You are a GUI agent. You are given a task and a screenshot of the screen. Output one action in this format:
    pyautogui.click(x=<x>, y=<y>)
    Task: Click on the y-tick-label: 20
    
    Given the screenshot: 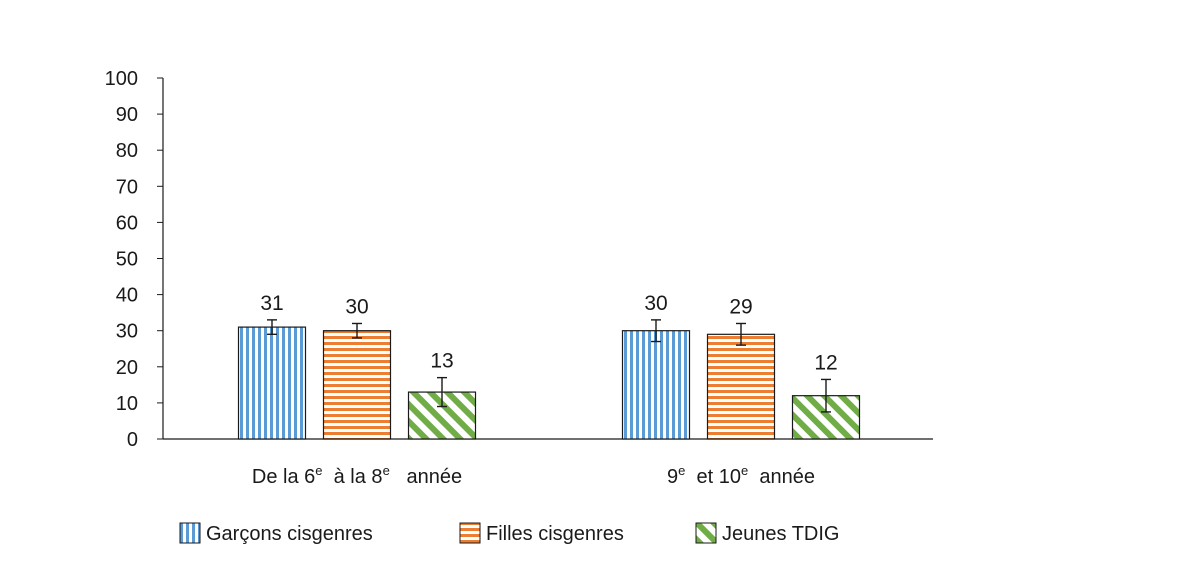 What is the action you would take?
    pyautogui.click(x=127, y=368)
    